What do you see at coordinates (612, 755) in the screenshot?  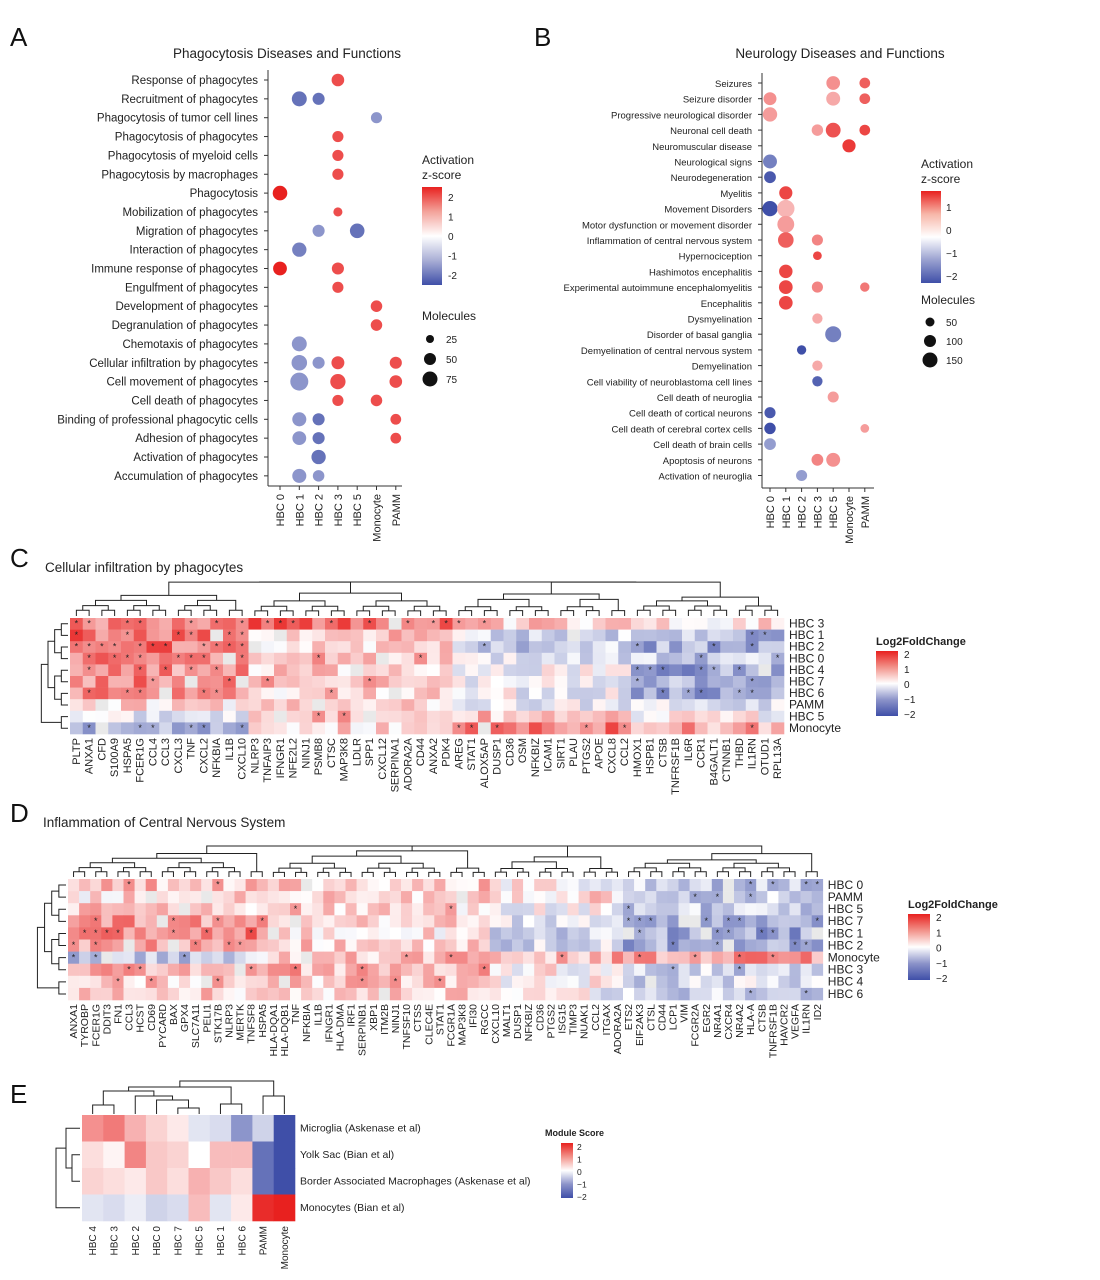 I see `column-label: CXCL8` at bounding box center [612, 755].